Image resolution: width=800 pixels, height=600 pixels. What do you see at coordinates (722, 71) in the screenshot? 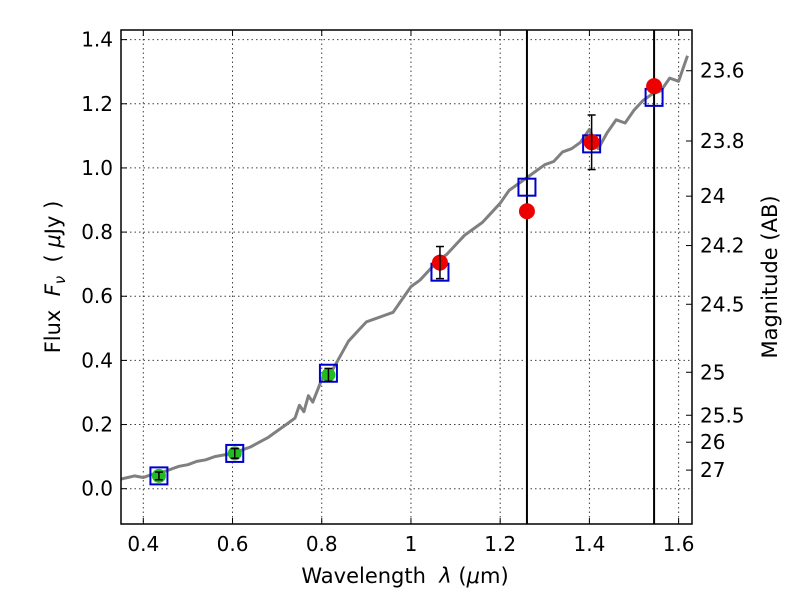
I see `y2-tick-label: 23.6` at bounding box center [722, 71].